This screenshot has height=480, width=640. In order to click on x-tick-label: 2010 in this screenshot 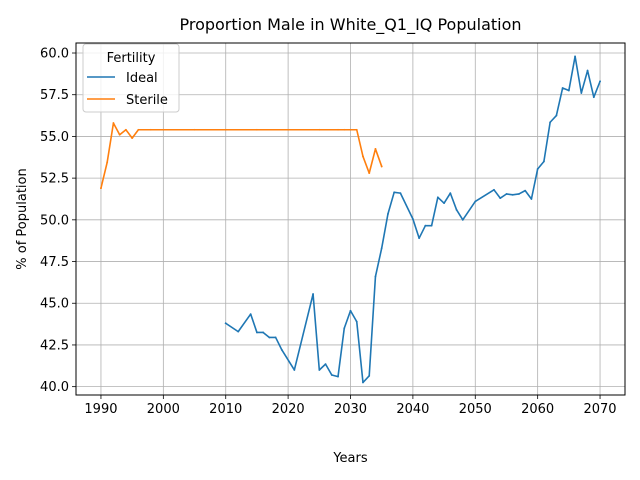, I will do `click(225, 409)`.